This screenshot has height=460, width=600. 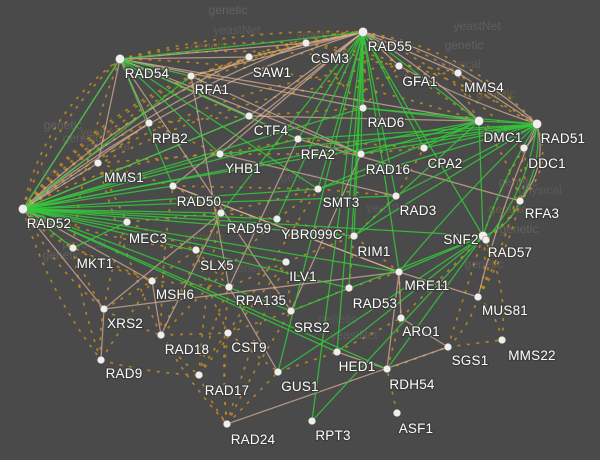 I want to click on node-GFA1, so click(x=399, y=66).